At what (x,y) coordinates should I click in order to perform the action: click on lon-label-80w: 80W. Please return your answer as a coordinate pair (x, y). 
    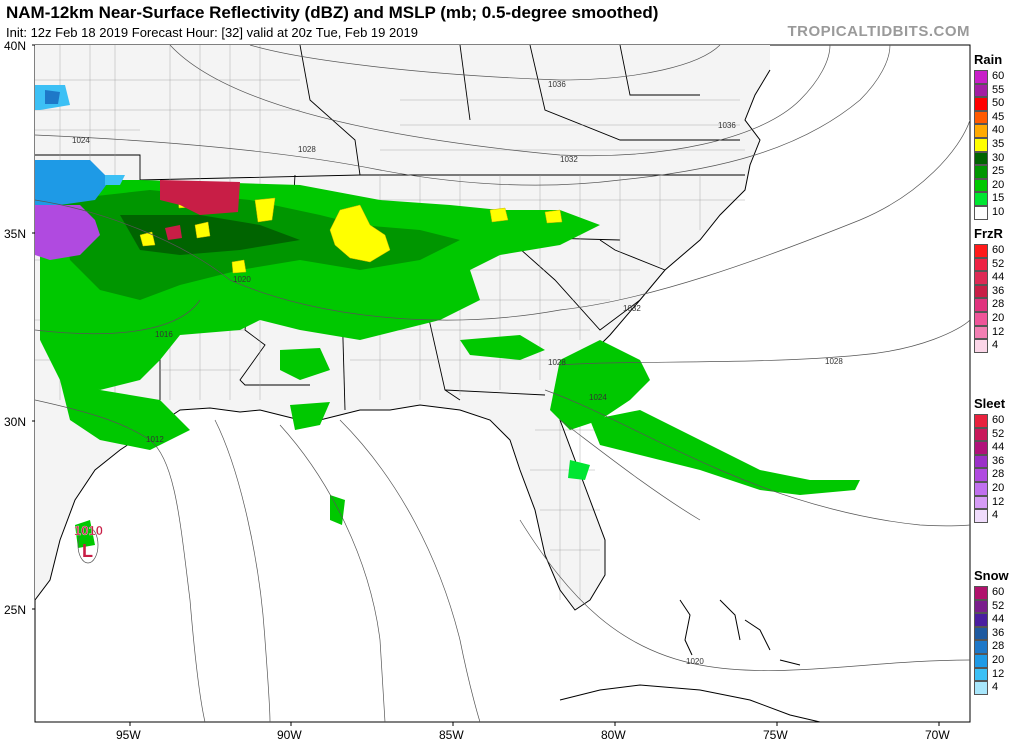
    Looking at the image, I should click on (613, 735).